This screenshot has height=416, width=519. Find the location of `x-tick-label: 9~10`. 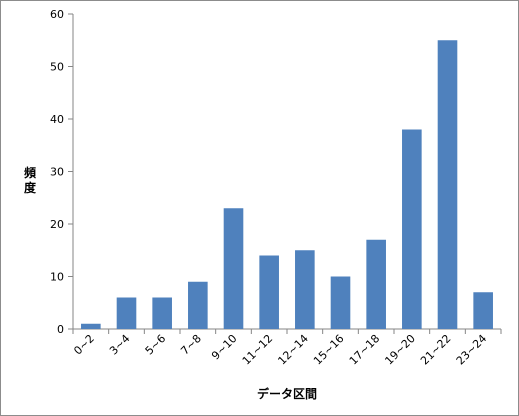

x-tick-label: 9~10 is located at coordinates (224, 347).